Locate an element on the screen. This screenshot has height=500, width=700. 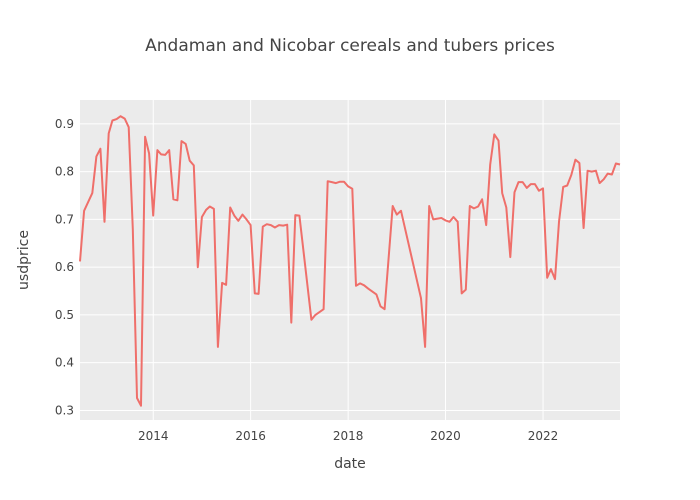
y-tick-label: 0.7 is located at coordinates (64, 219).